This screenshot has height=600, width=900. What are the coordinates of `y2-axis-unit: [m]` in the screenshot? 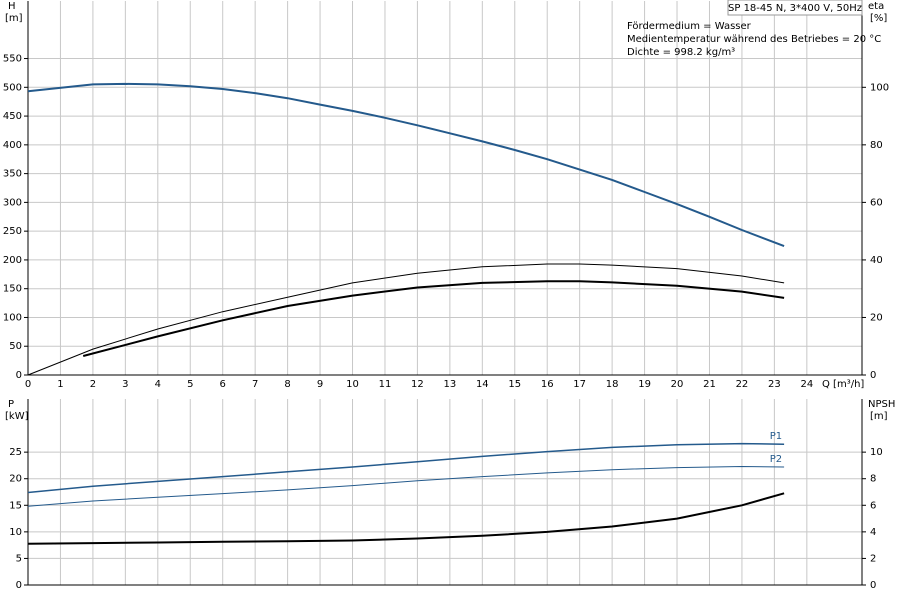 It's located at (879, 416).